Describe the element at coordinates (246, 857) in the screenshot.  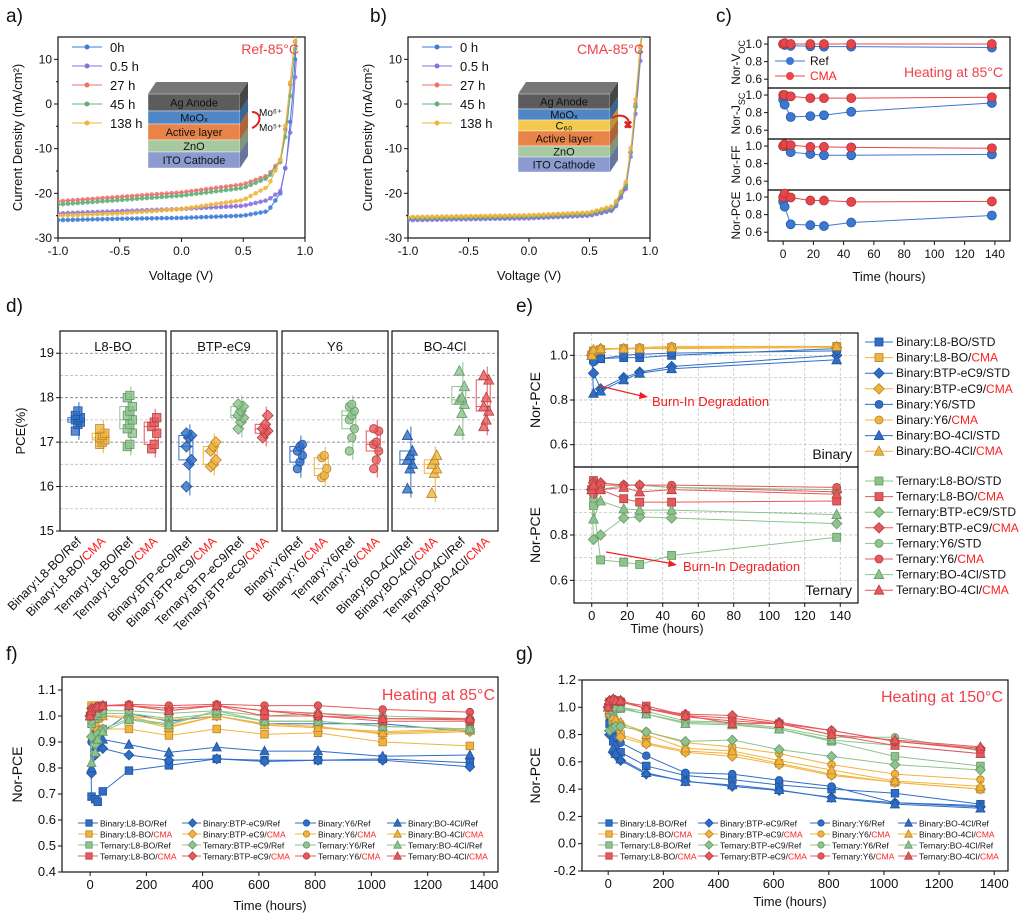
I see `legend-label: Ternary:BTP-eC9/CMA` at that location.